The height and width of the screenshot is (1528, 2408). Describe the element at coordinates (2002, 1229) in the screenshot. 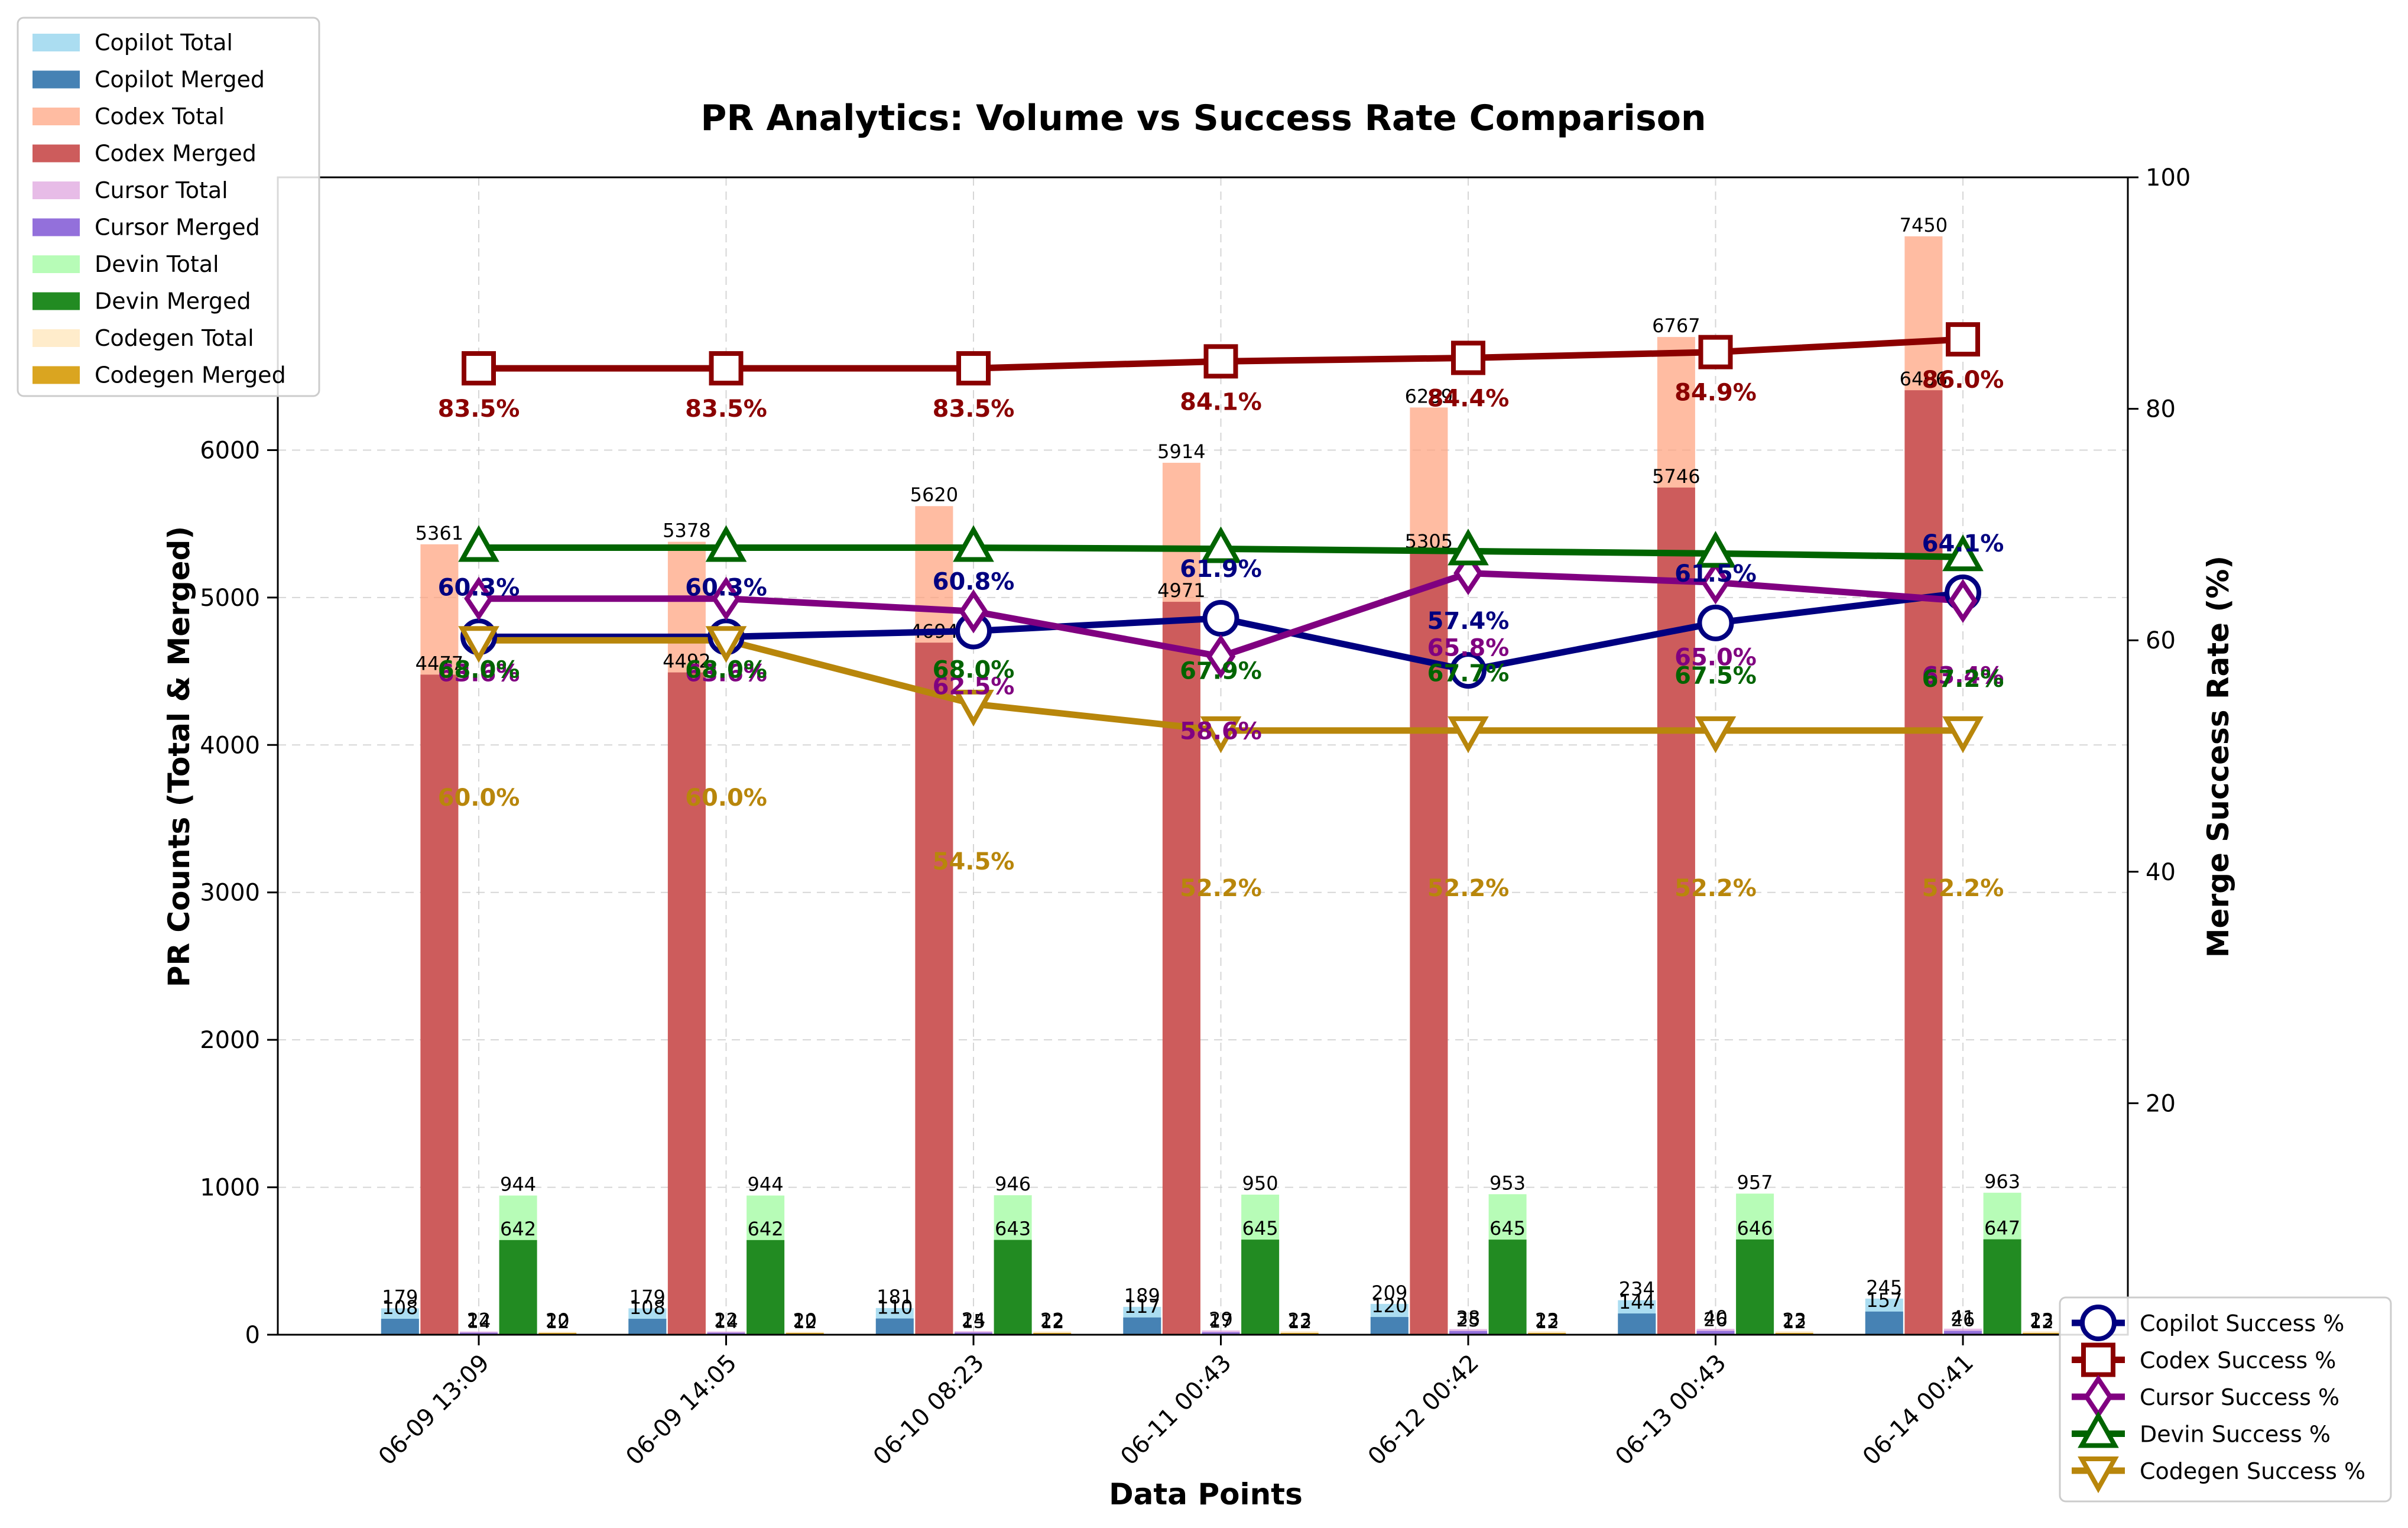

I see `bar-value-label: 647` at that location.